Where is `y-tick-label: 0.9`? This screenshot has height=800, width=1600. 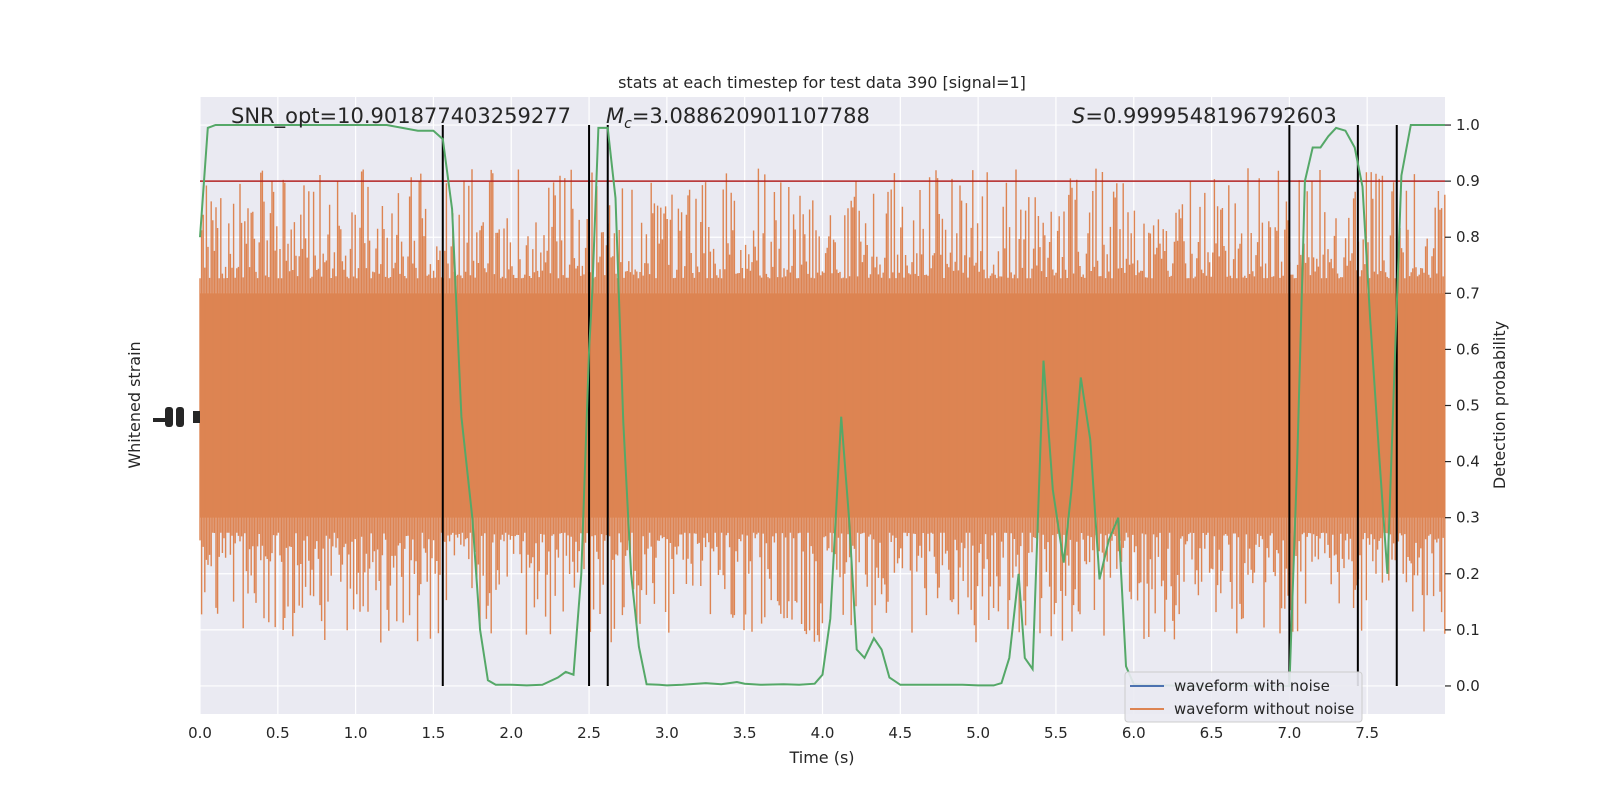
y-tick-label: 0.9 is located at coordinates (1468, 181).